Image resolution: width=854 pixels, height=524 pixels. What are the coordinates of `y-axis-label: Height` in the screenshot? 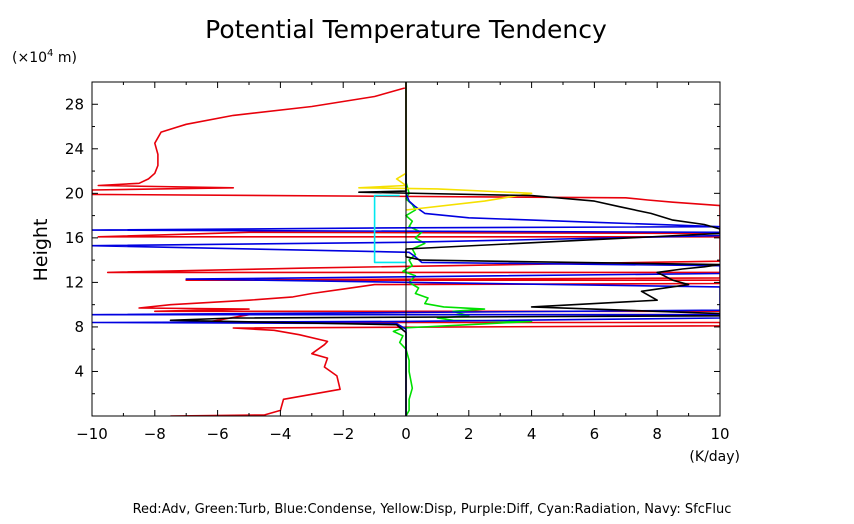 It's located at (41, 250).